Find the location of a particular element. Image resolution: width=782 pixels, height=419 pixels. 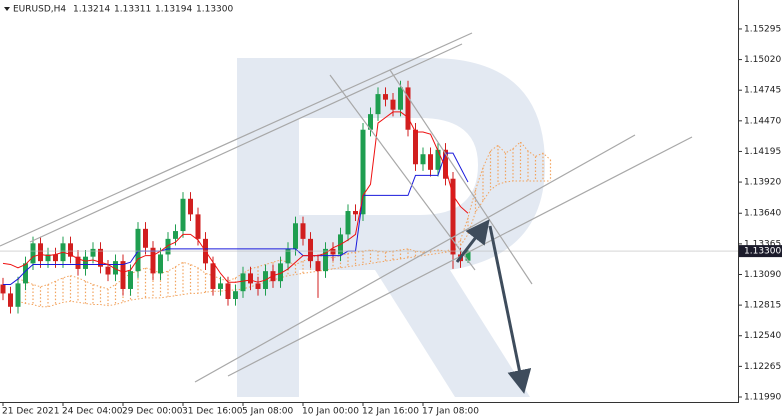

x-tick-label: 5 Jan 08:00 is located at coordinates (268, 412).